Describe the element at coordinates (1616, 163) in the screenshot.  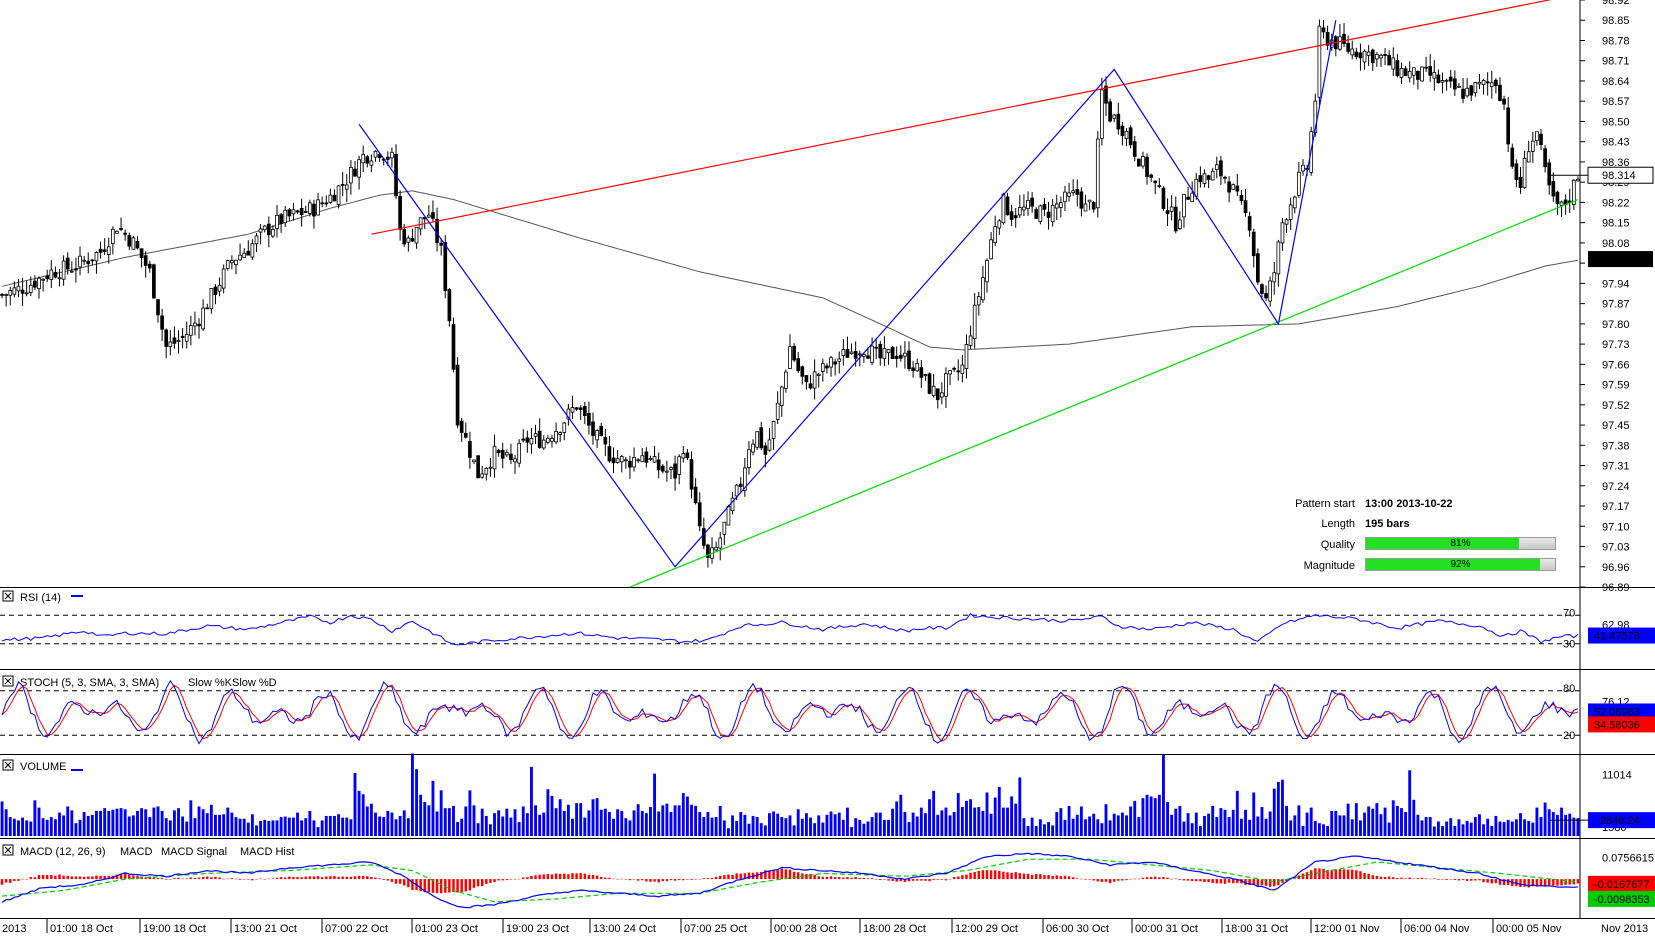
I see `price-tick-label: 98.36` at that location.